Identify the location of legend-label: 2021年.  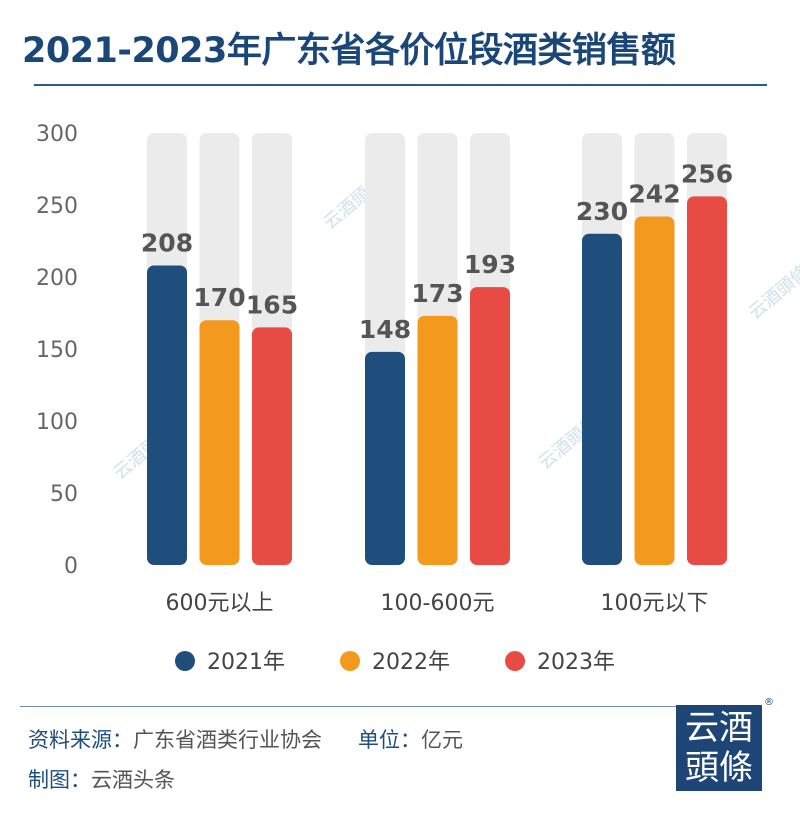
(246, 662).